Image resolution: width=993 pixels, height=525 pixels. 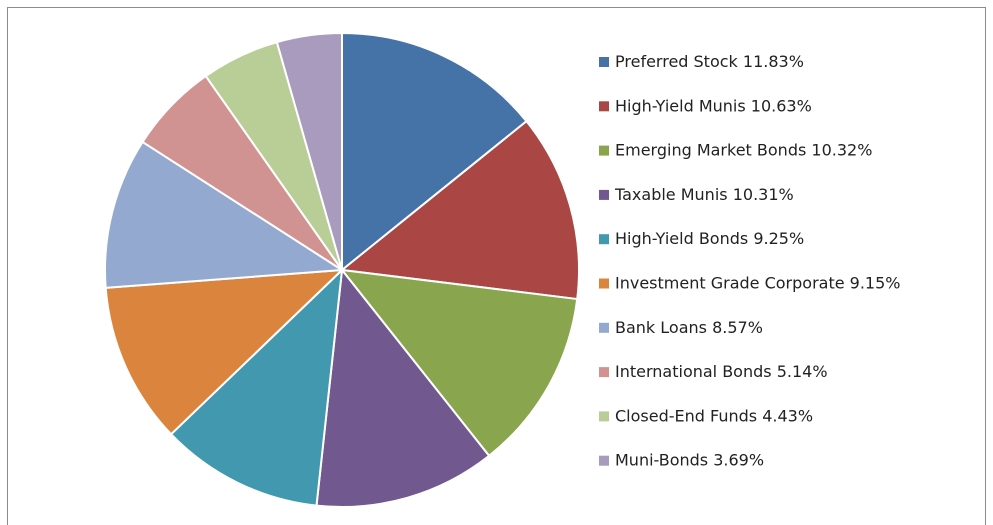 I want to click on legend-name: Taxable Munis, so click(x=671, y=193).